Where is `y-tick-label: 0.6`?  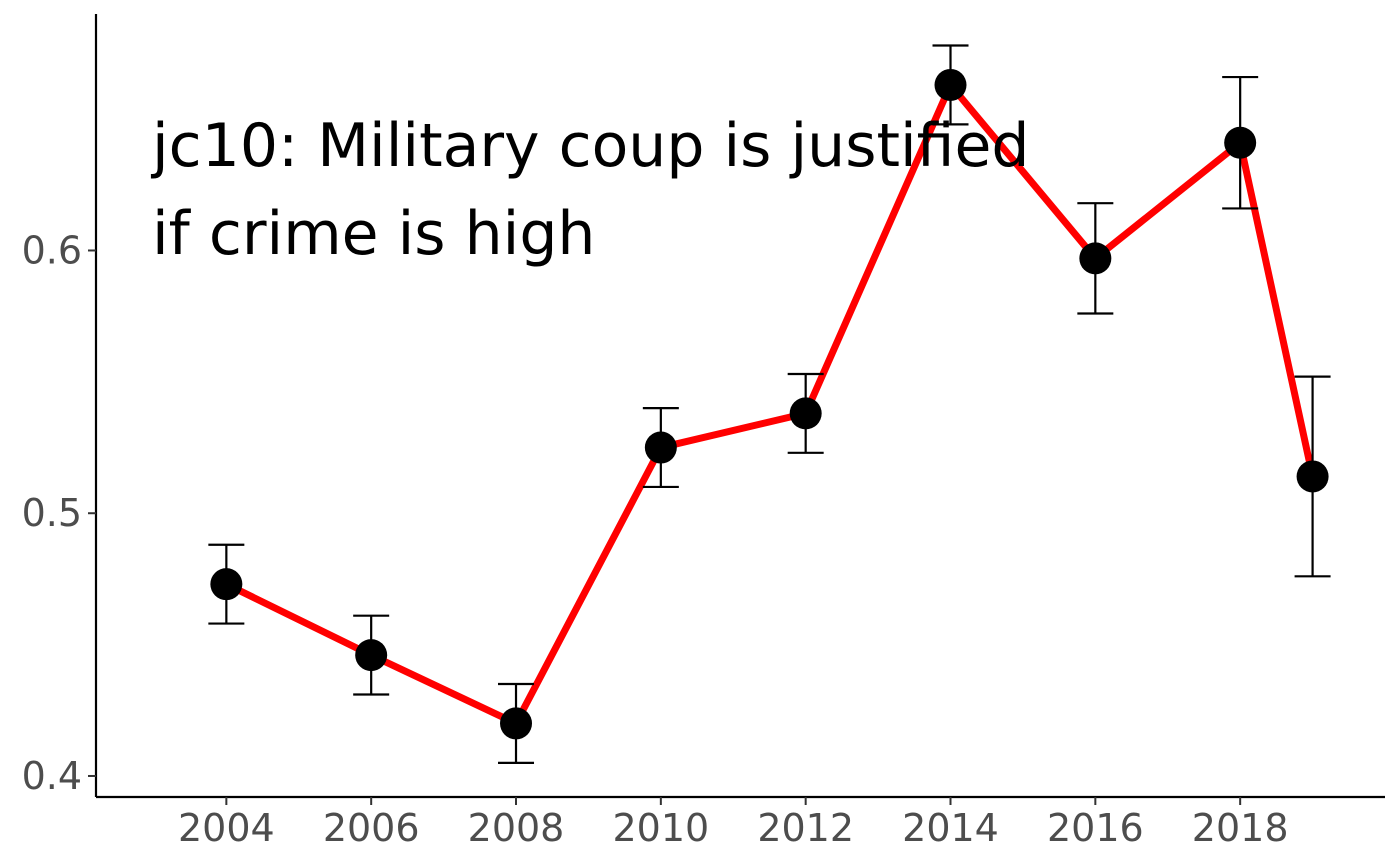 y-tick-label: 0.6 is located at coordinates (52, 250).